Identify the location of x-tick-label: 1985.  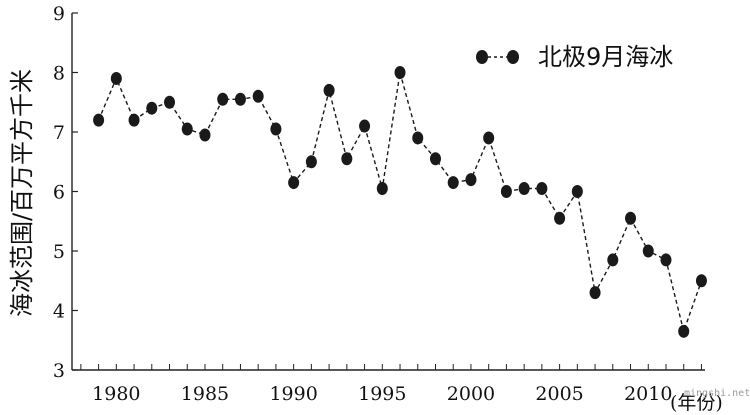
(205, 394).